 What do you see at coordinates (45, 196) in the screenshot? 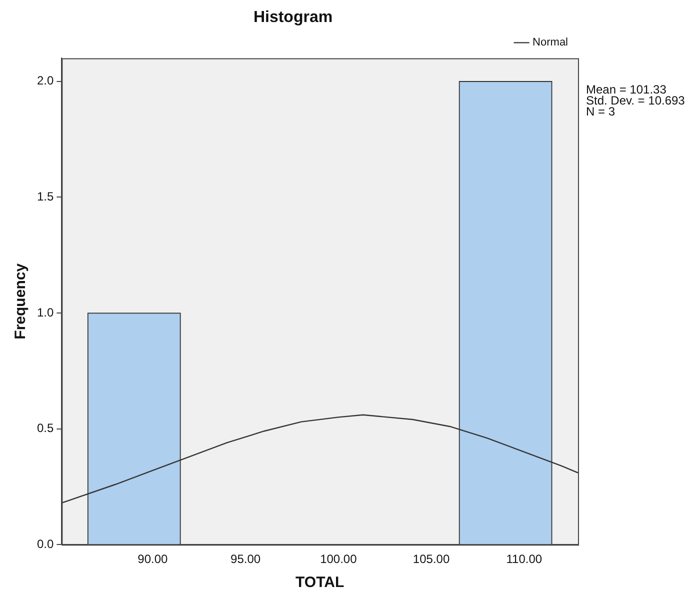
I see `y-tick-label: 1.5` at bounding box center [45, 196].